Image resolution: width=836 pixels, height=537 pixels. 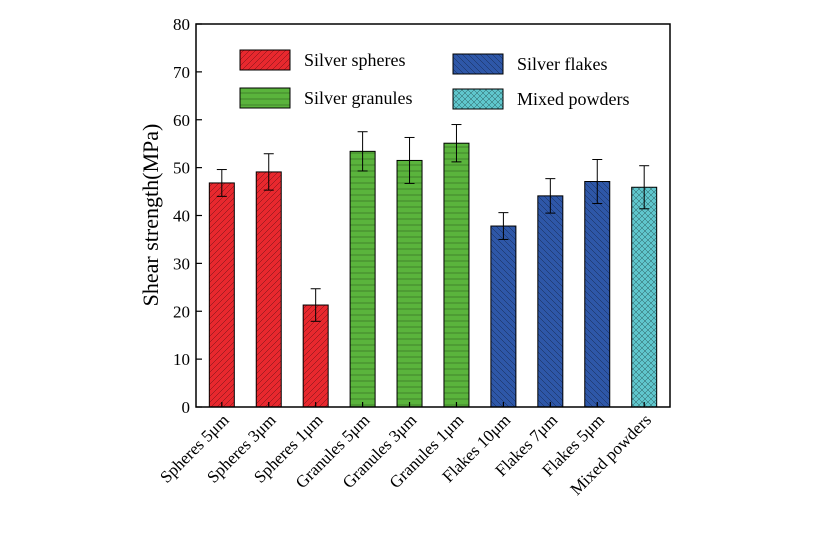 What do you see at coordinates (181, 359) in the screenshot?
I see `y-tick-label: 10` at bounding box center [181, 359].